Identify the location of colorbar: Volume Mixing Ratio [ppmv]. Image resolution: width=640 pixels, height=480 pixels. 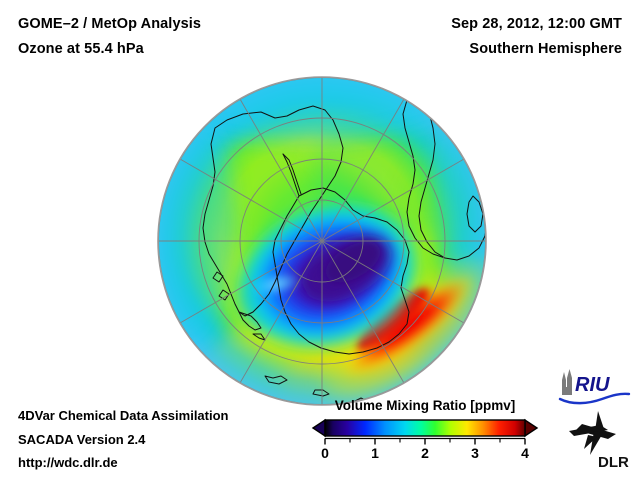
(425, 437).